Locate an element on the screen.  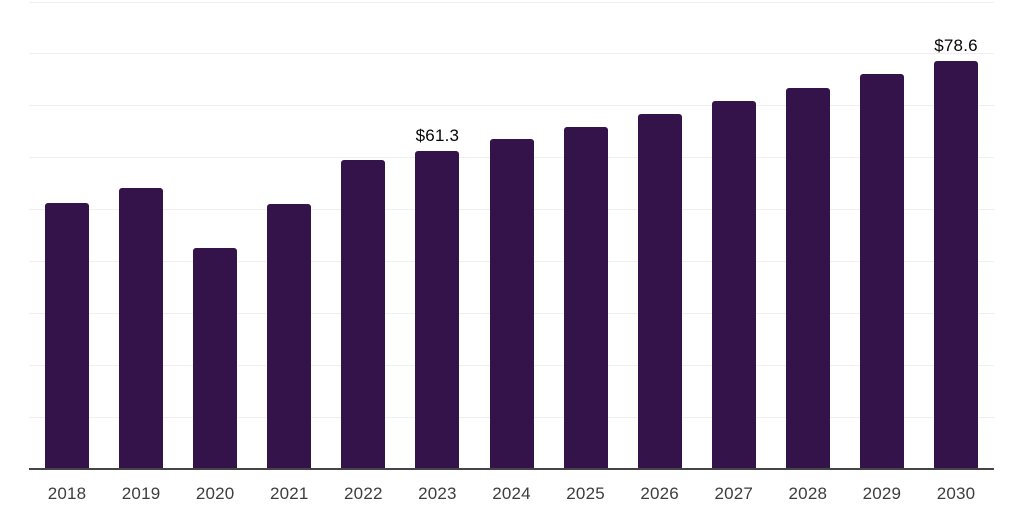
bar-2026 is located at coordinates (659, 291).